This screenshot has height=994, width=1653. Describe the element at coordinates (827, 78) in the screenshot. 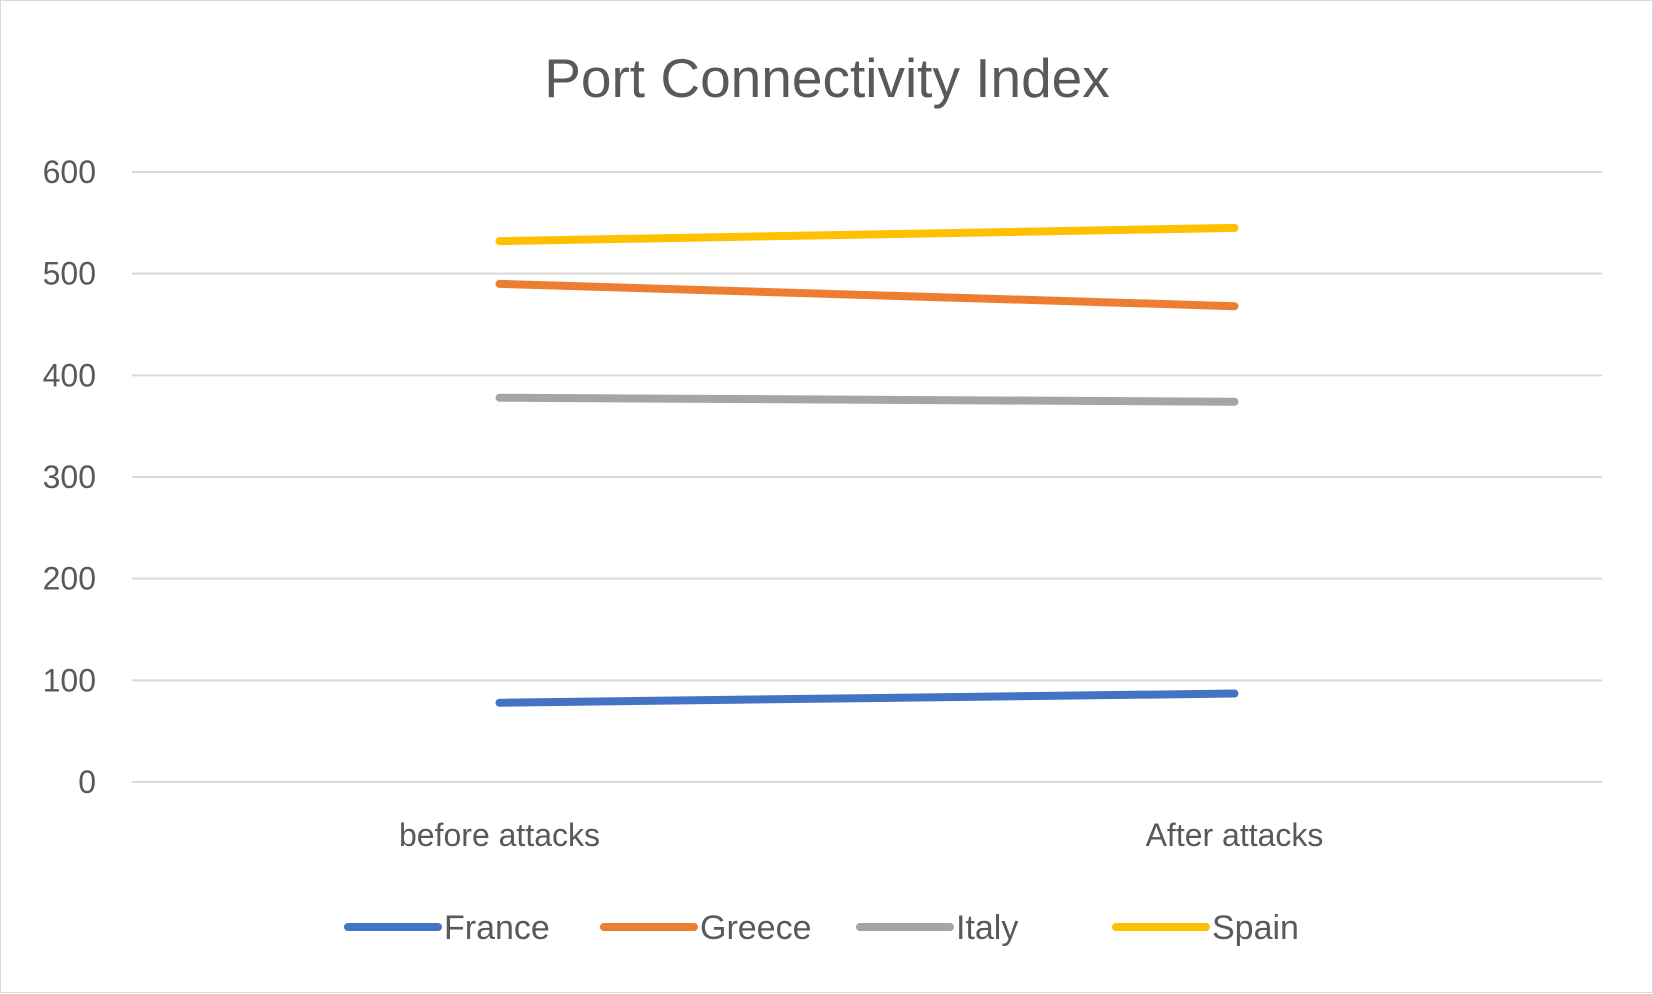

I see `chart-title: Port Connectivity Index` at that location.